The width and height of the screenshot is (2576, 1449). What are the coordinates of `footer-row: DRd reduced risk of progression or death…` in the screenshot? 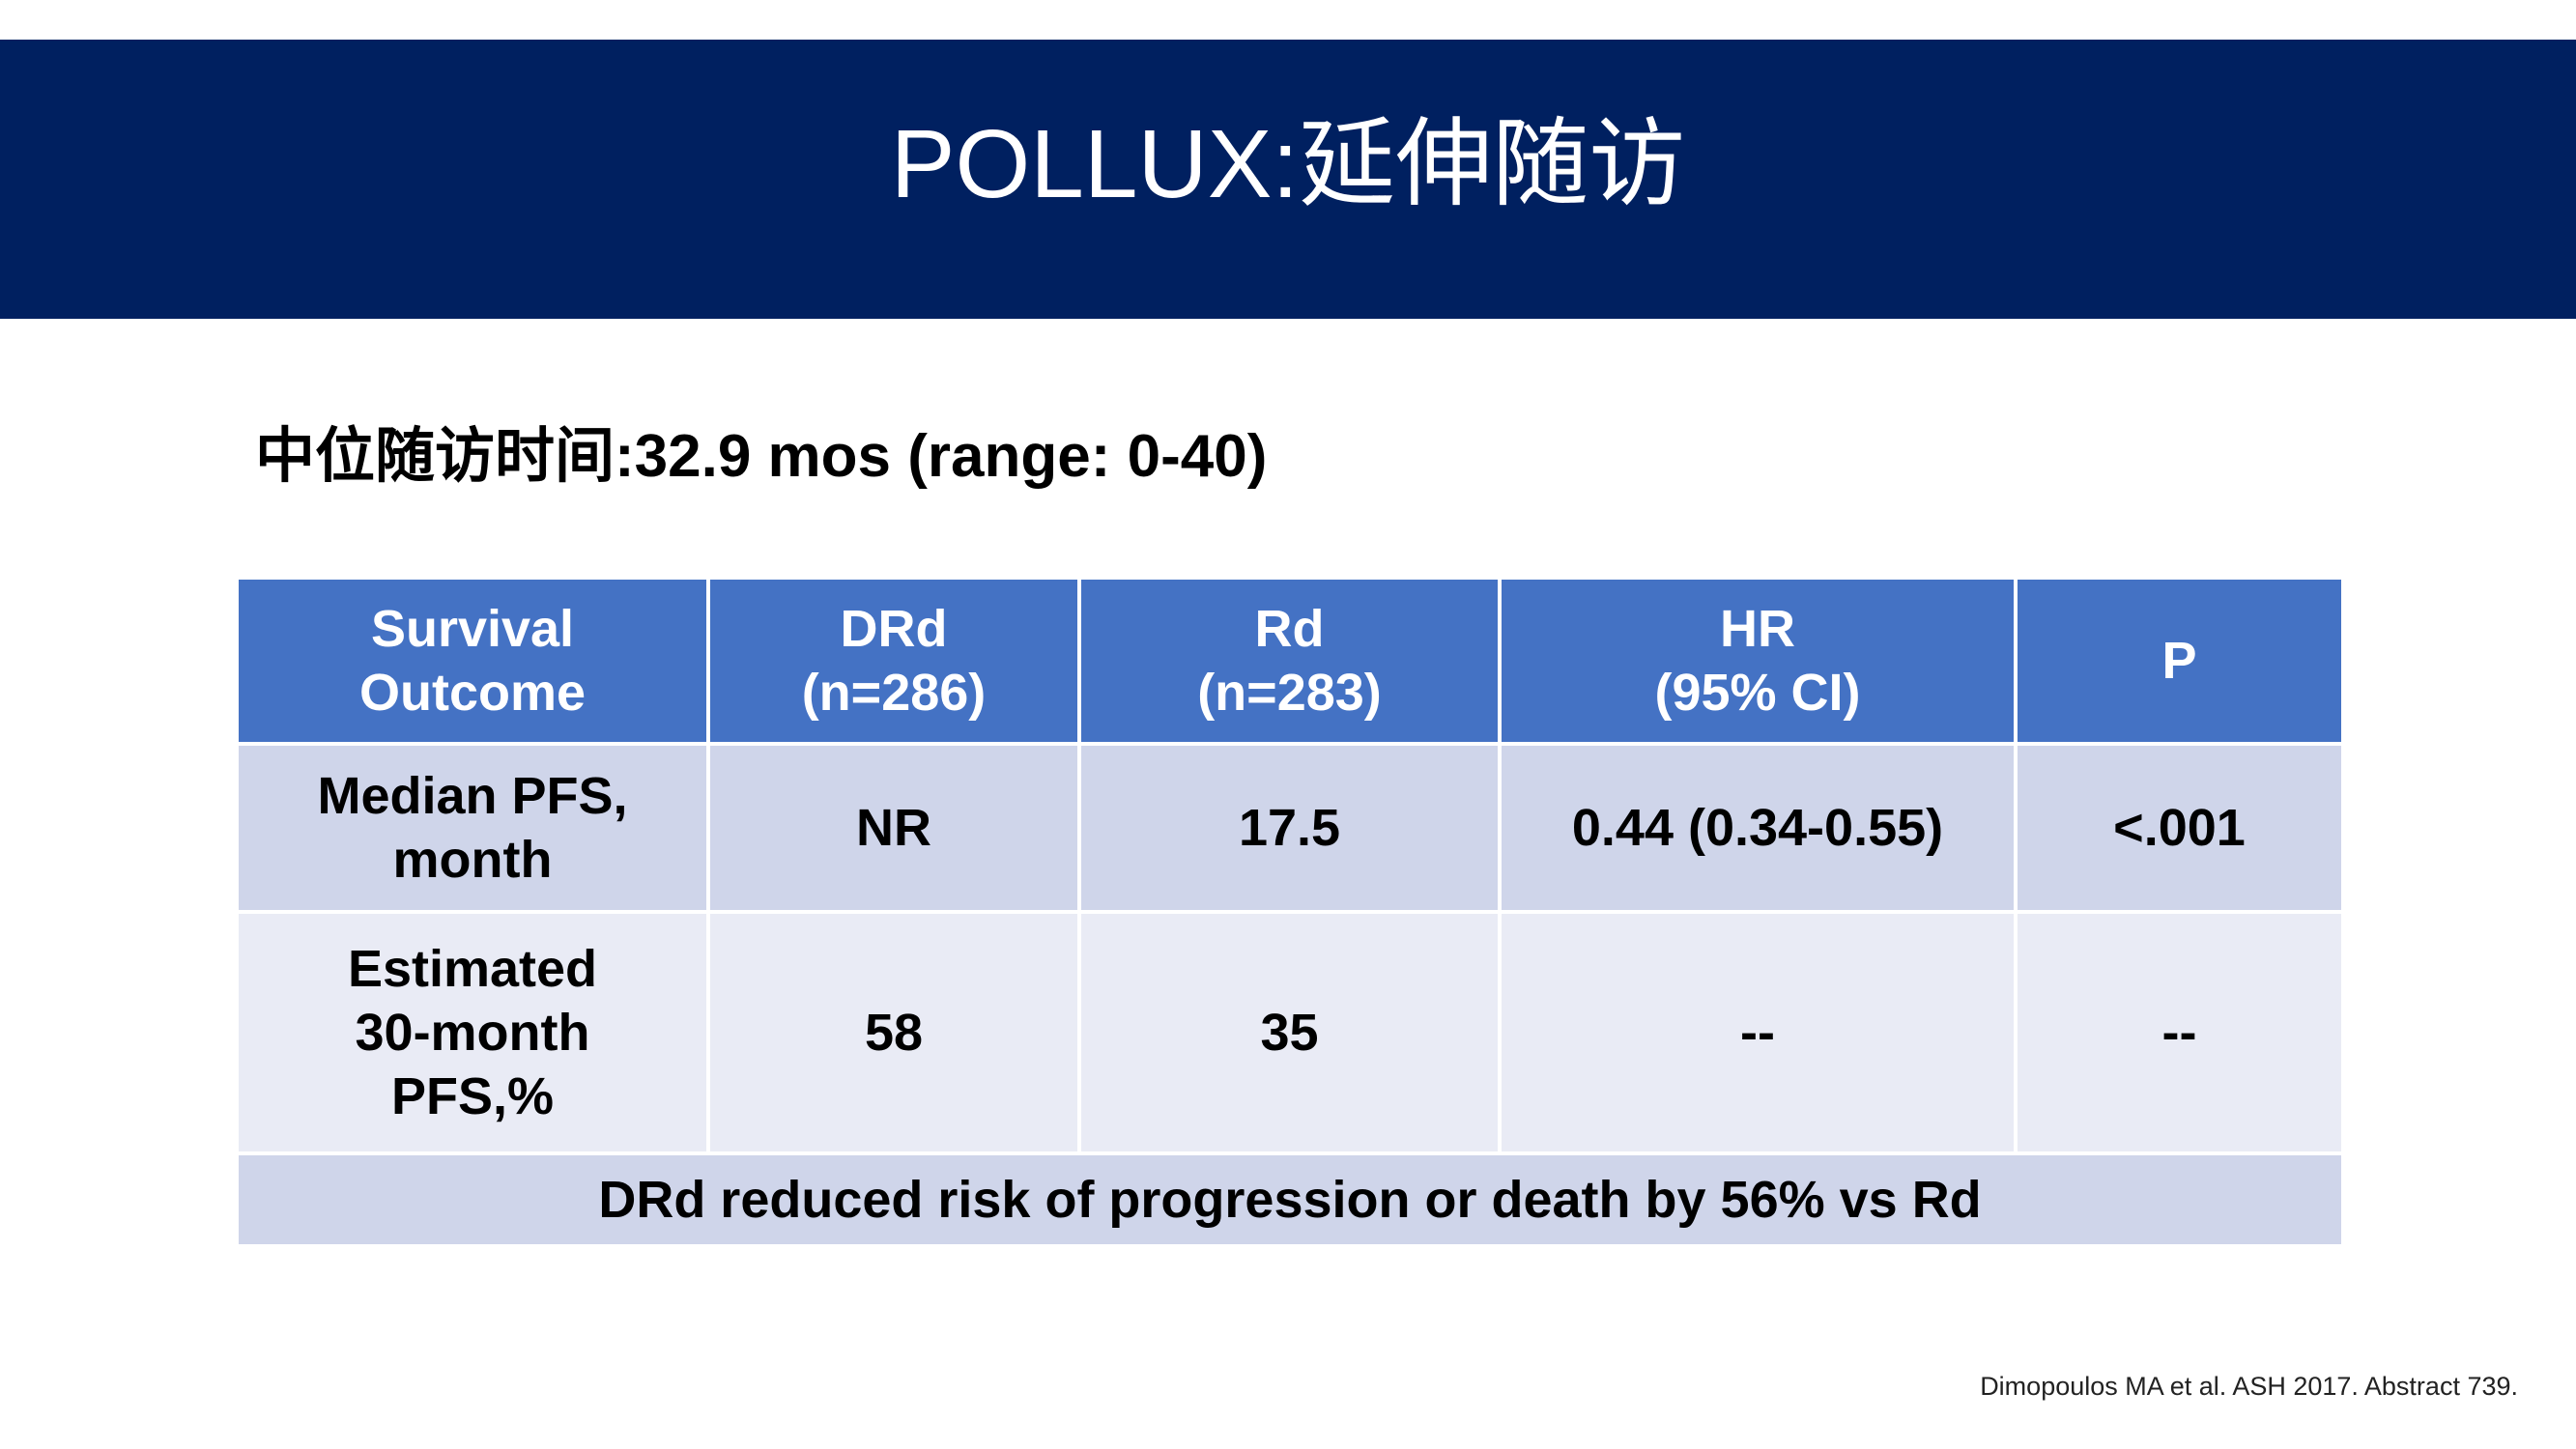 It's located at (1290, 1199).